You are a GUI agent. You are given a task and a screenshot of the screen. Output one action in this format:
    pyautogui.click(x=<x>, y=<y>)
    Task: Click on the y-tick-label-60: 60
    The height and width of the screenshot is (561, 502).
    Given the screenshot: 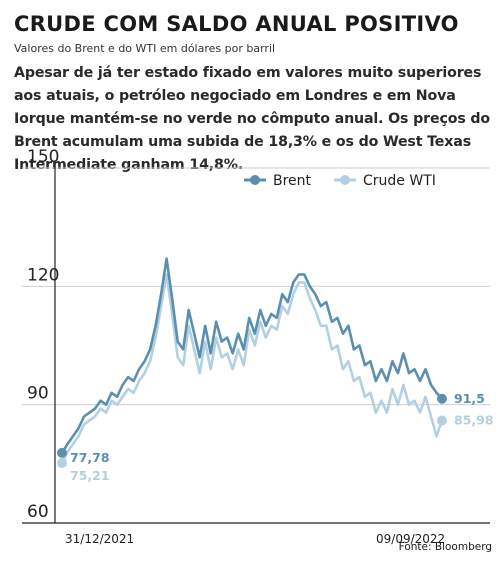 What is the action you would take?
    pyautogui.click(x=38, y=512)
    